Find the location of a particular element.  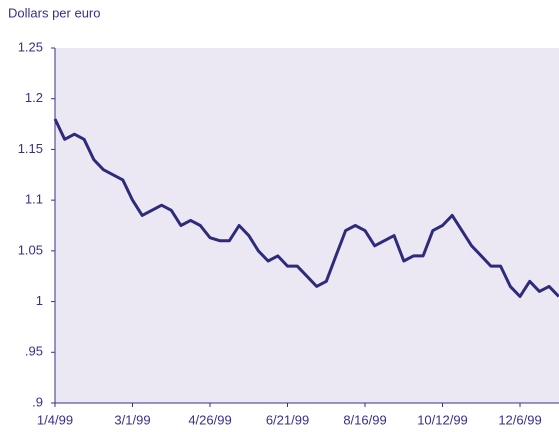

y-tick-label: 1.05 is located at coordinates (30, 249).